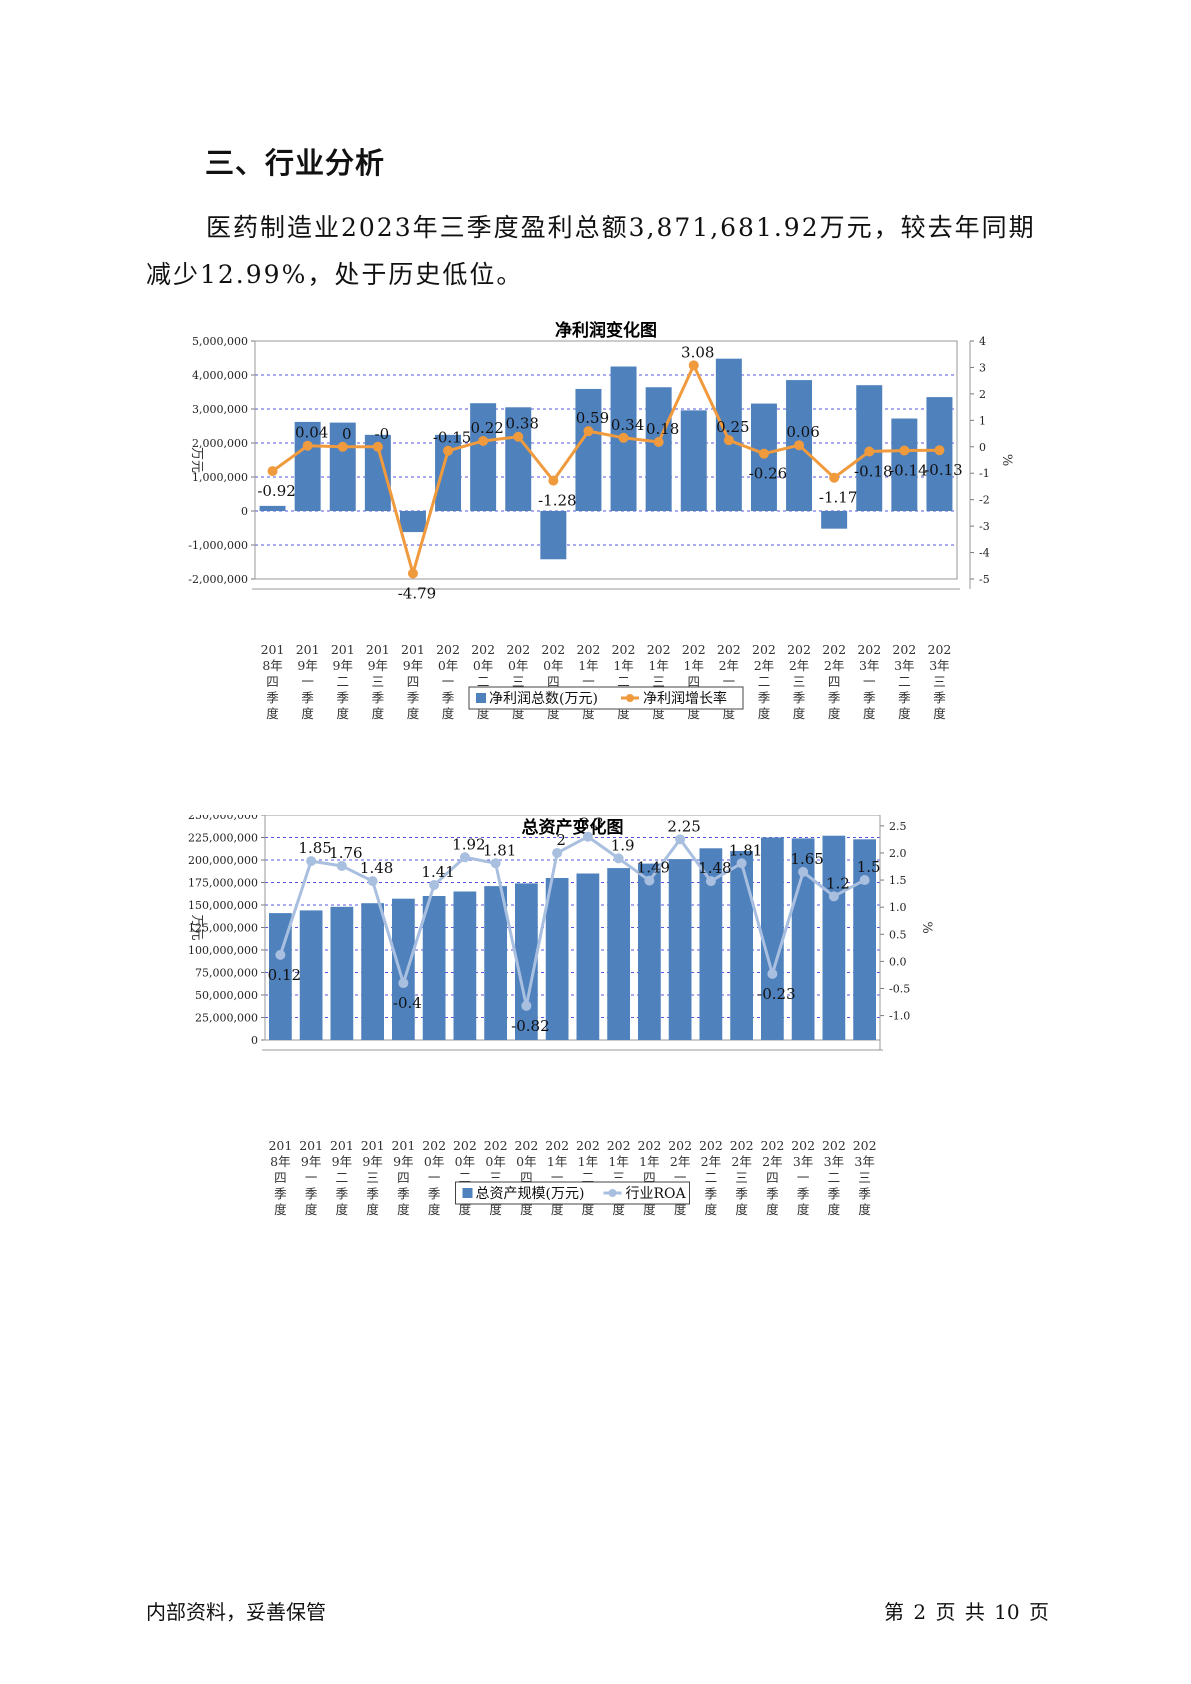 The image size is (1191, 1684). What do you see at coordinates (226, 995) in the screenshot?
I see `left-tick-label: 50,000,000` at bounding box center [226, 995].